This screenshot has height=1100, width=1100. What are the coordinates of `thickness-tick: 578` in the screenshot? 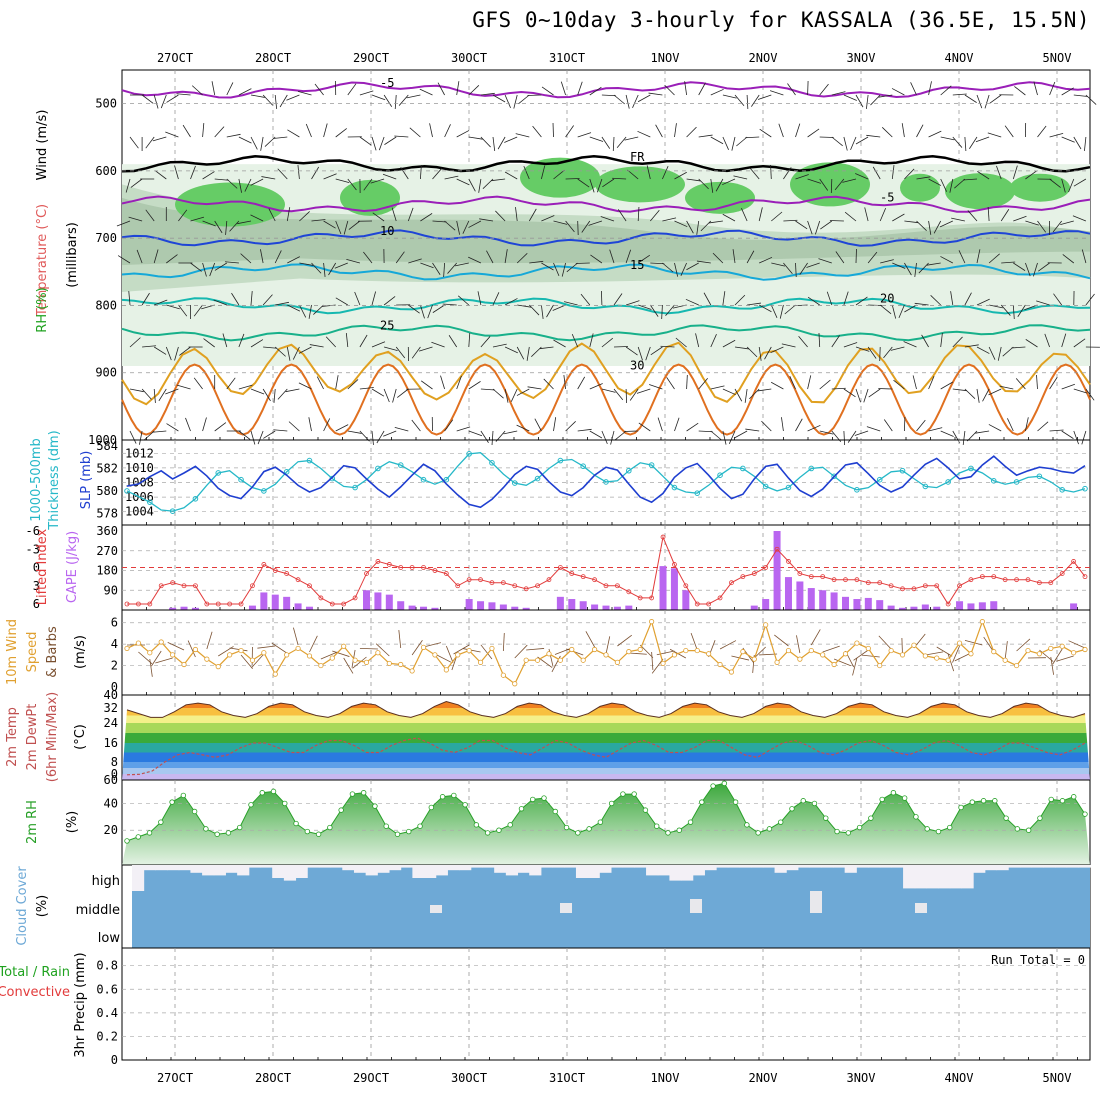 It's located at (107, 513).